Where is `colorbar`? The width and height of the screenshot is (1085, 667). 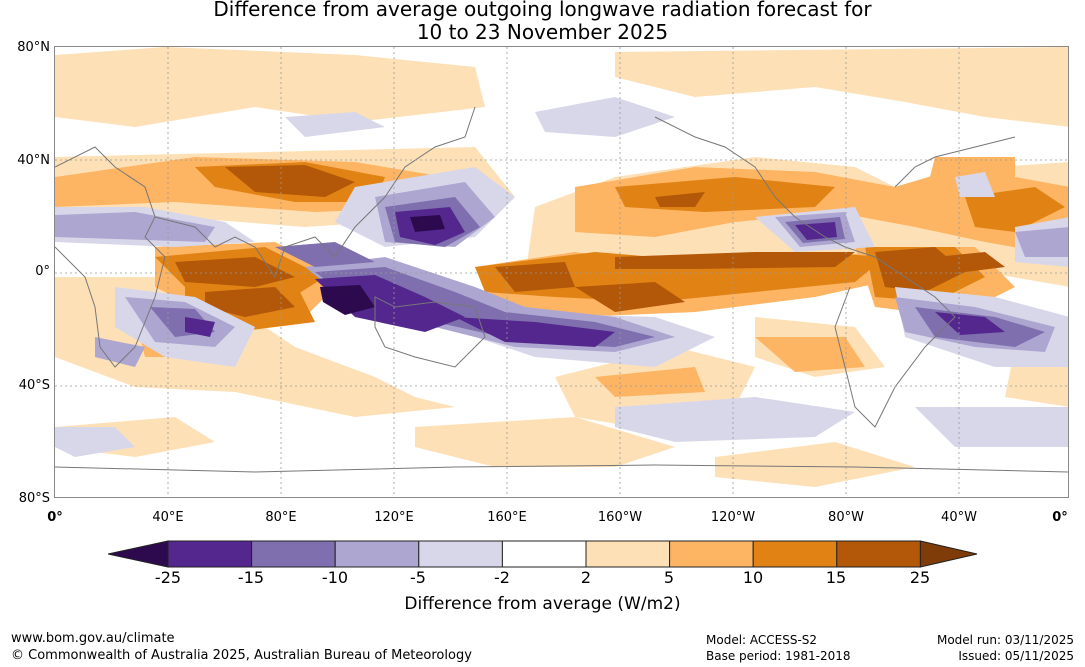
colorbar is located at coordinates (543, 554).